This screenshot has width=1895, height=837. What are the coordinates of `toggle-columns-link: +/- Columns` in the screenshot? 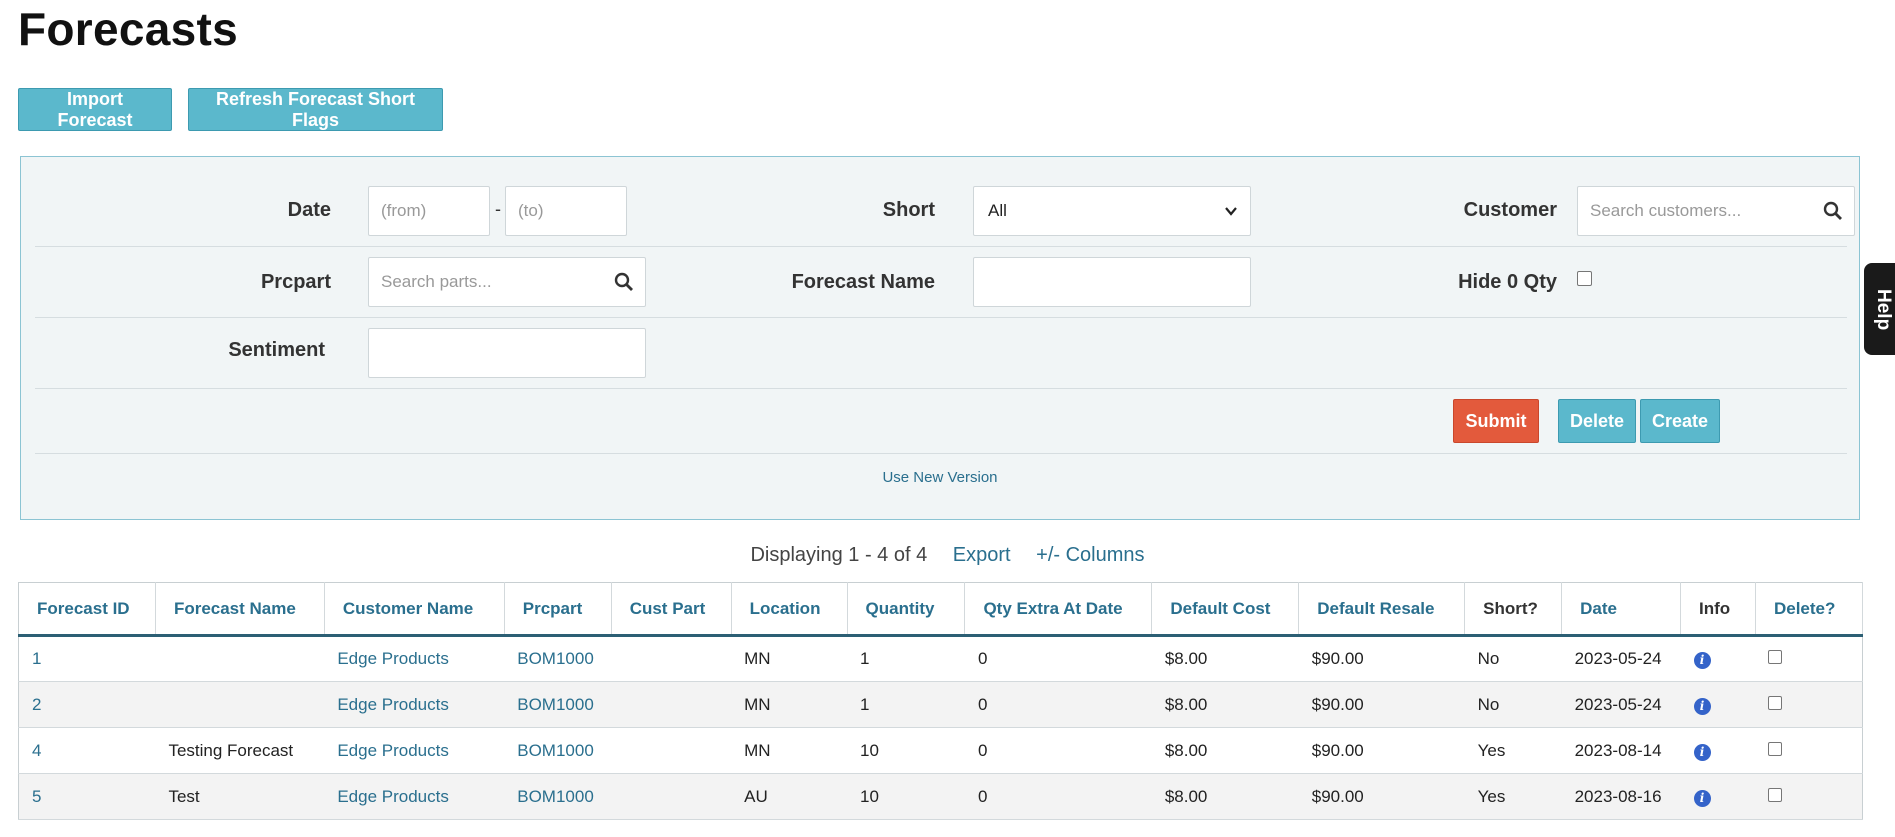 It's located at (1090, 555).